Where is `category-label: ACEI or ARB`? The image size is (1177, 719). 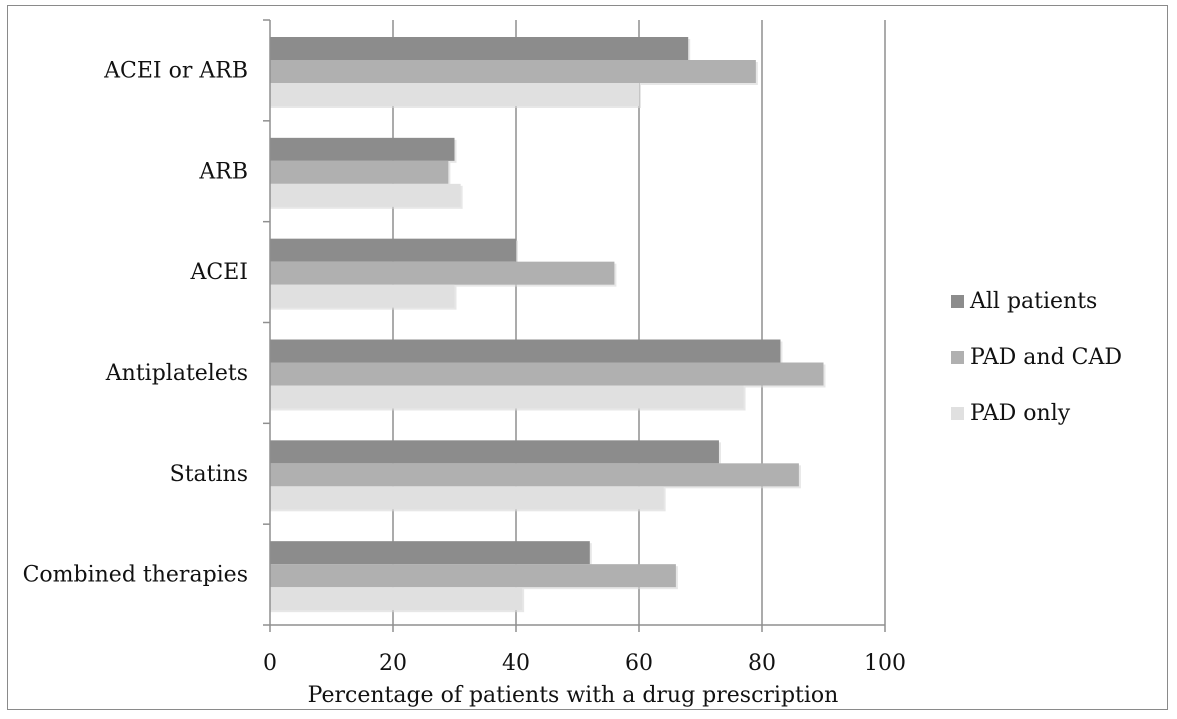
category-label: ACEI or ARB is located at coordinates (175, 70).